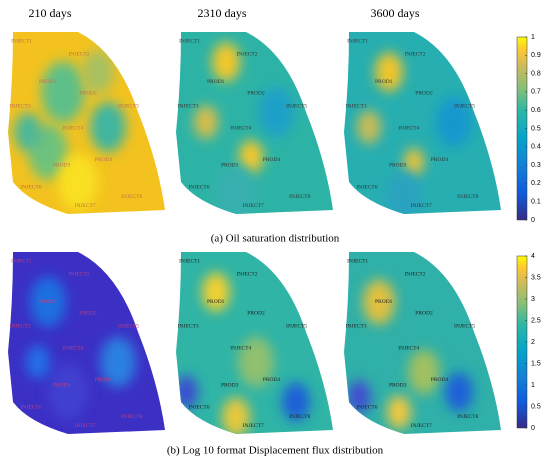 Image resolution: width=550 pixels, height=463 pixels. Describe the element at coordinates (536, 55) in the screenshot. I see `colorbar-tick-label: 0.9` at that location.